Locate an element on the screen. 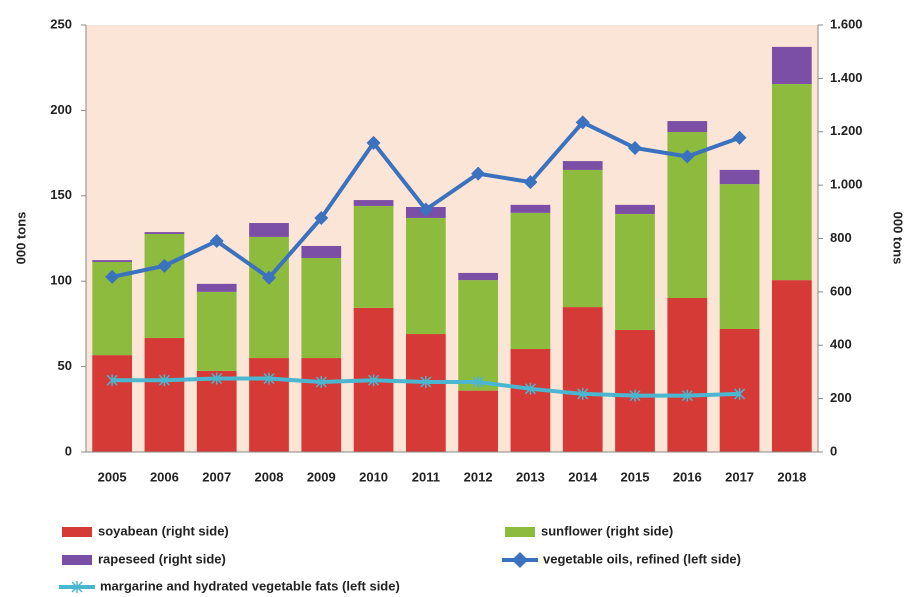 The height and width of the screenshot is (597, 911). y2-tick-label: 1.400 is located at coordinates (846, 77).